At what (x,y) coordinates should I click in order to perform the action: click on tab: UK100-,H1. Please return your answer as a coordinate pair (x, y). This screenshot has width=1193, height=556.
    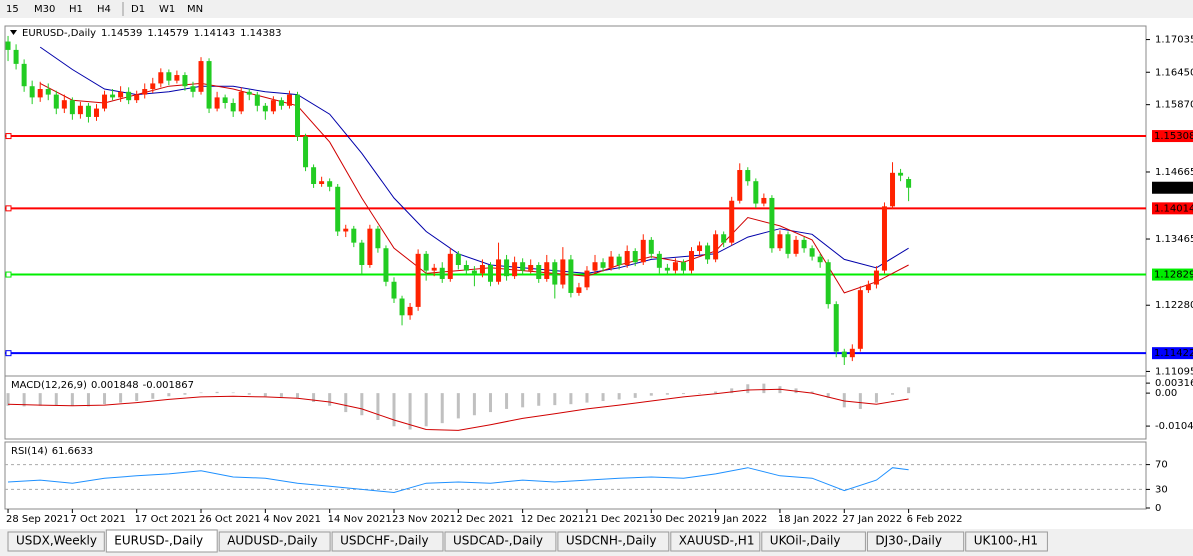
    Looking at the image, I should click on (1006, 541).